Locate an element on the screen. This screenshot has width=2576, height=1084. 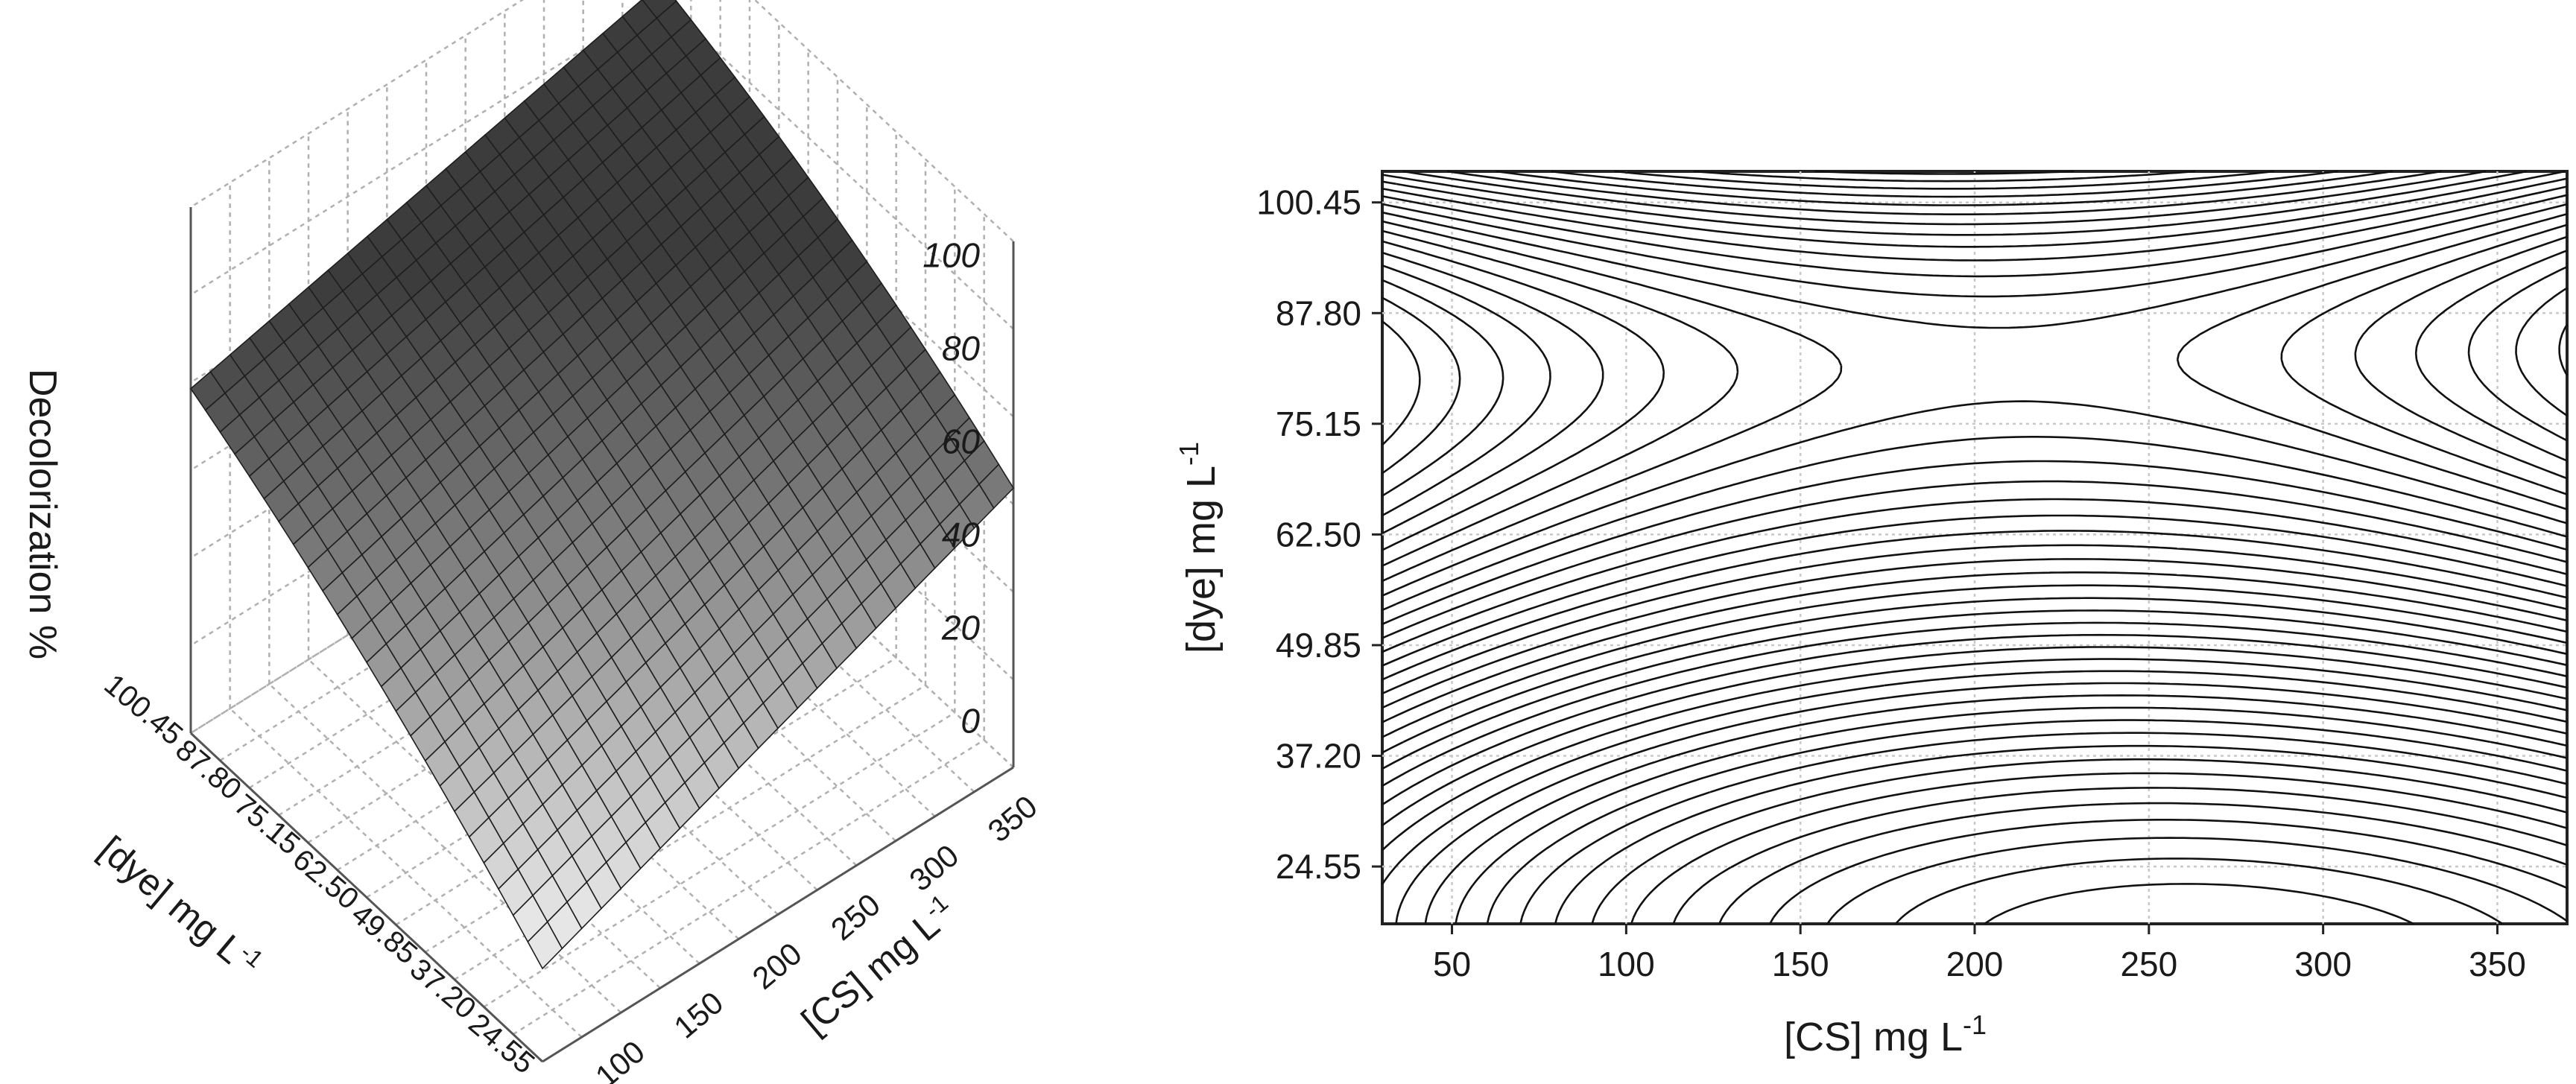
cs-tick-label: 100 is located at coordinates (620, 1059).